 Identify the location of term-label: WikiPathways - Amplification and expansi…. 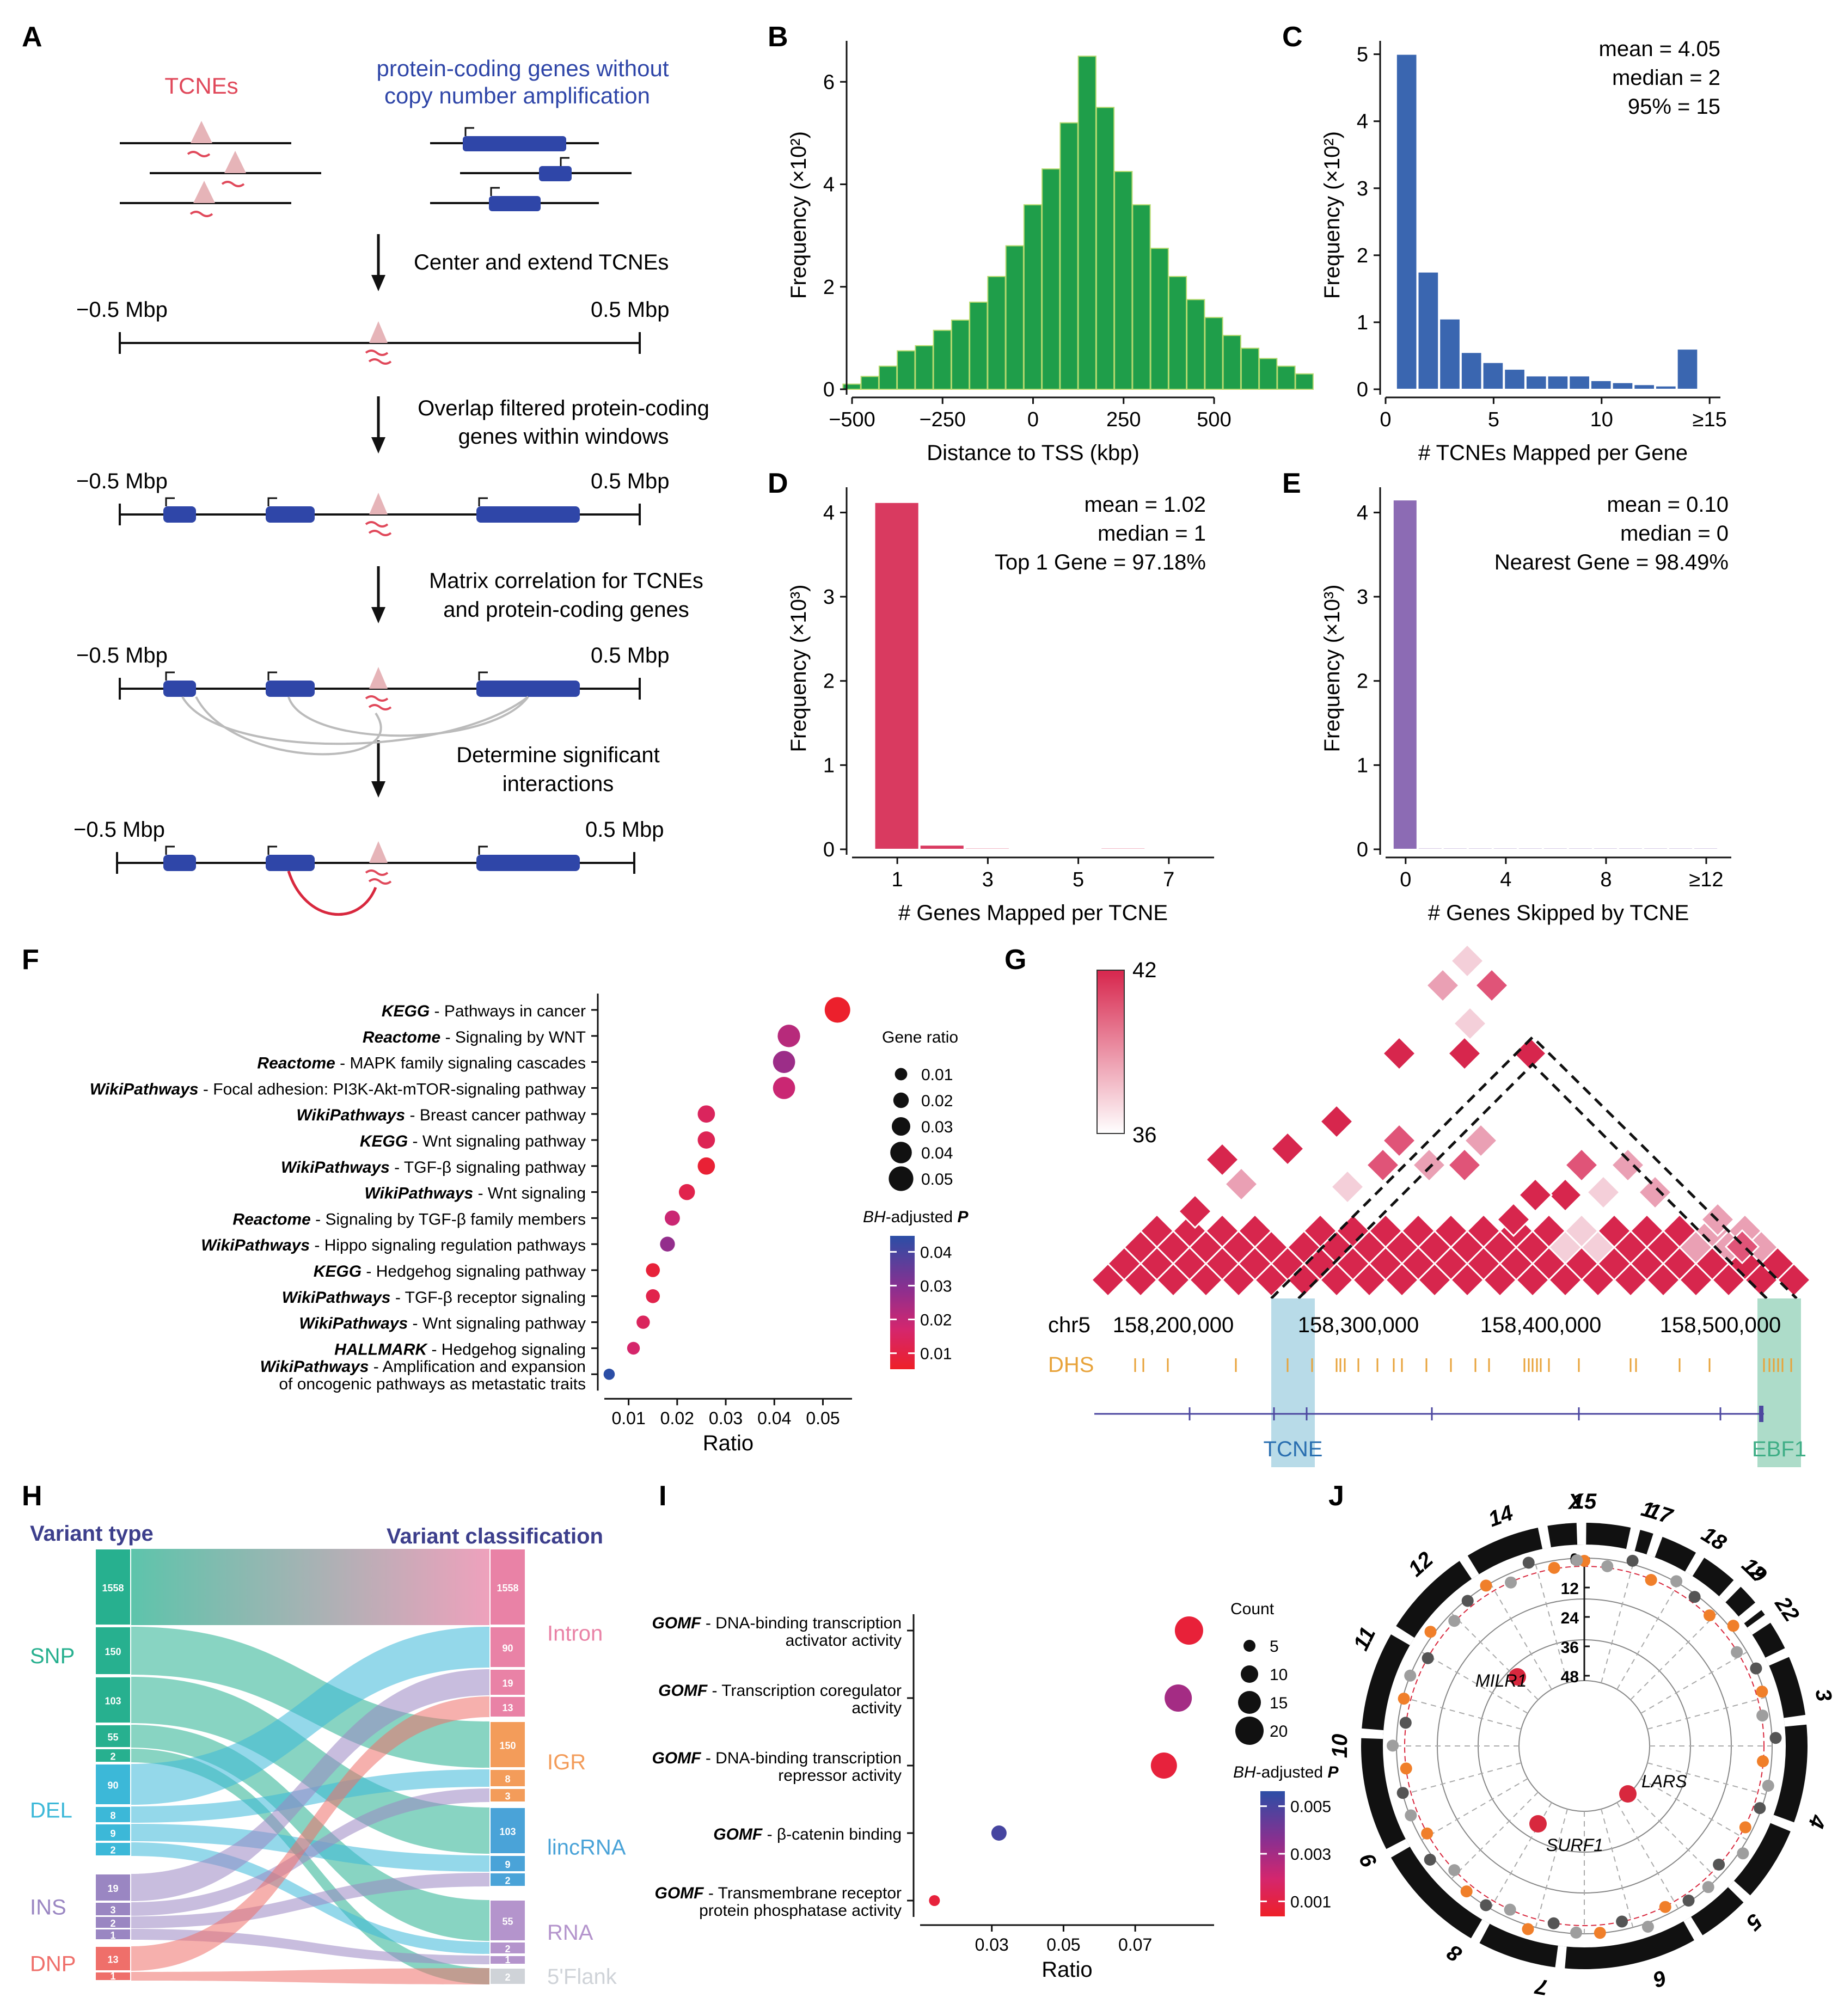
(423, 1367).